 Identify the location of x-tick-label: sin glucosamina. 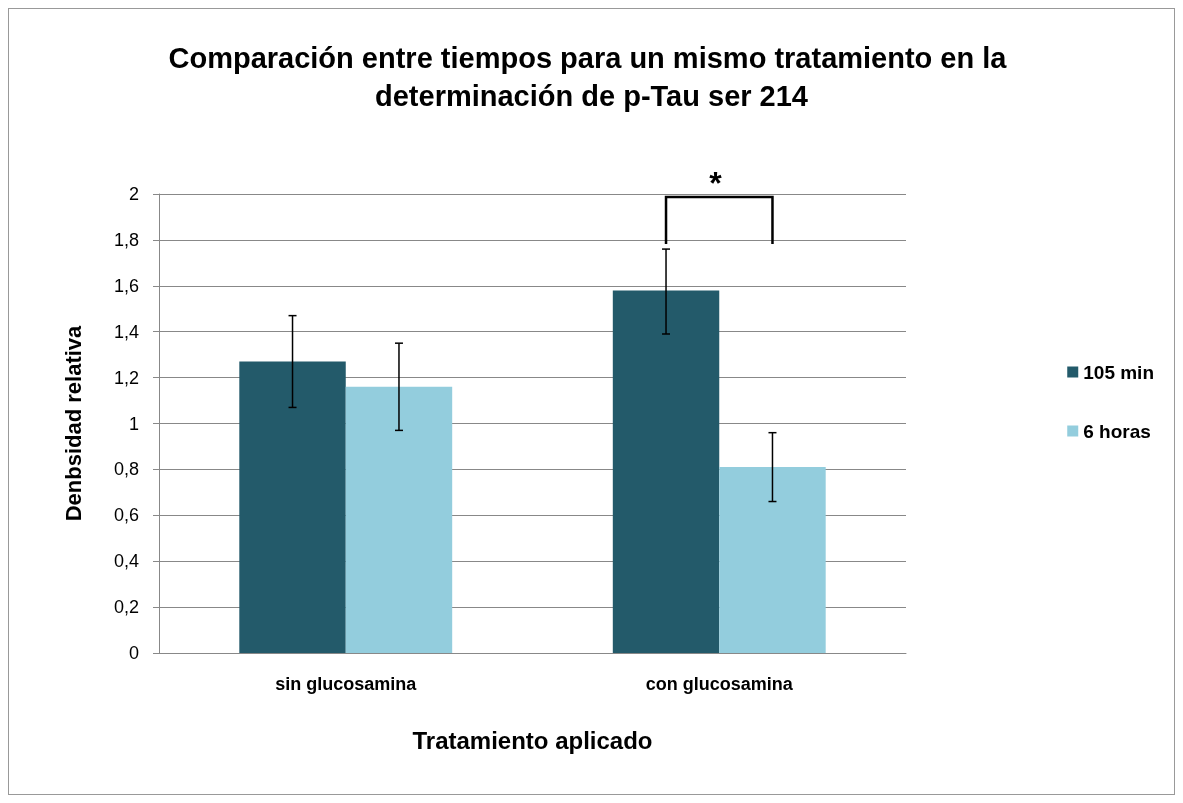
(346, 684).